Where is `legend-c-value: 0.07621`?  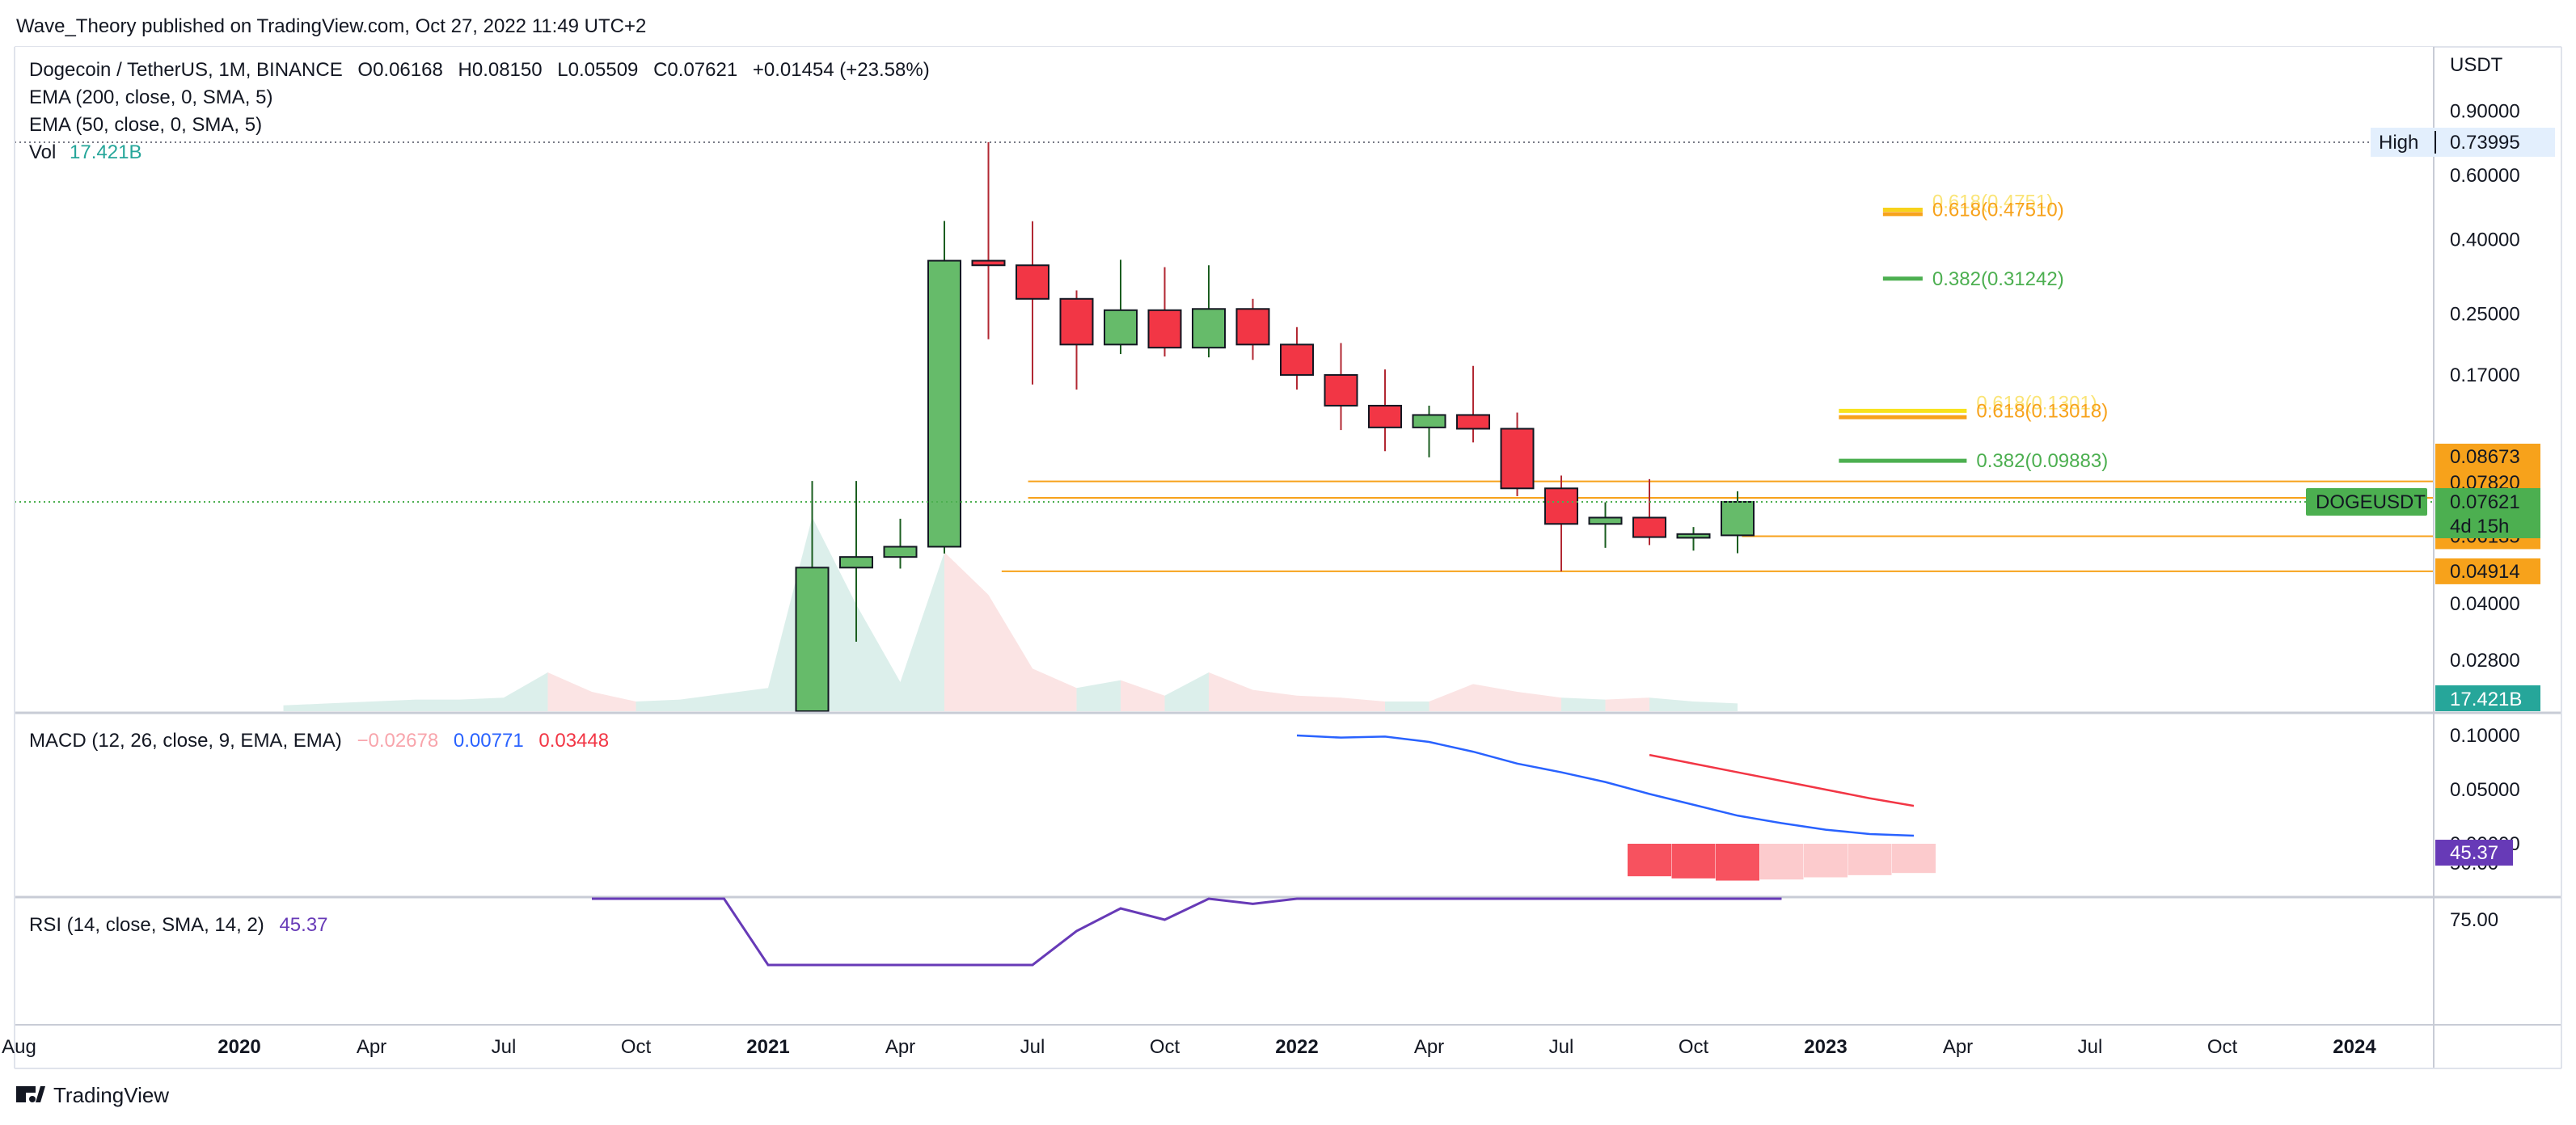
legend-c-value: 0.07621 is located at coordinates (702, 70).